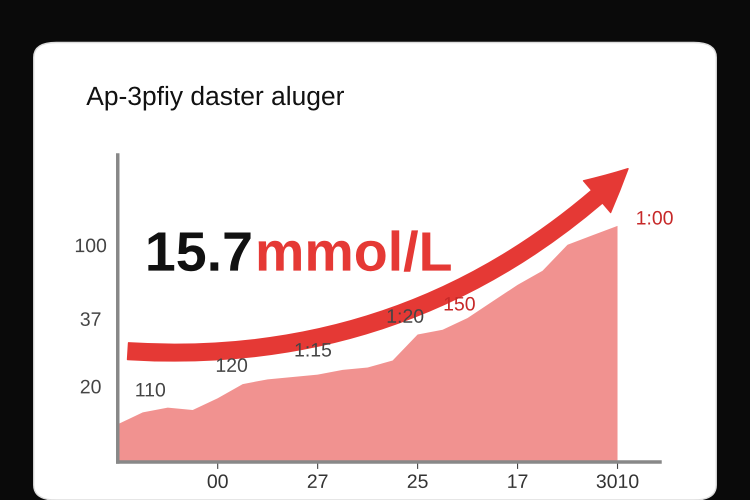 This screenshot has height=500, width=750. I want to click on annotation: 15.7, so click(199, 252).